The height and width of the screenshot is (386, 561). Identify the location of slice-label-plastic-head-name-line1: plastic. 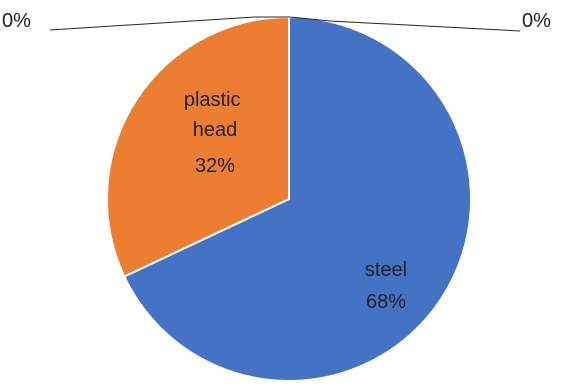
(212, 100).